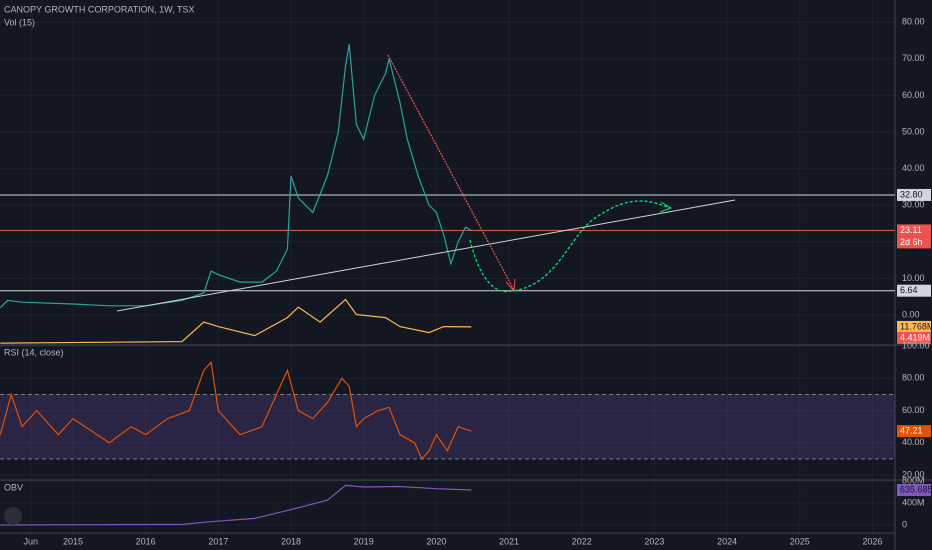  Describe the element at coordinates (913, 480) in the screenshot. I see `y-tick-label: 800M` at that location.